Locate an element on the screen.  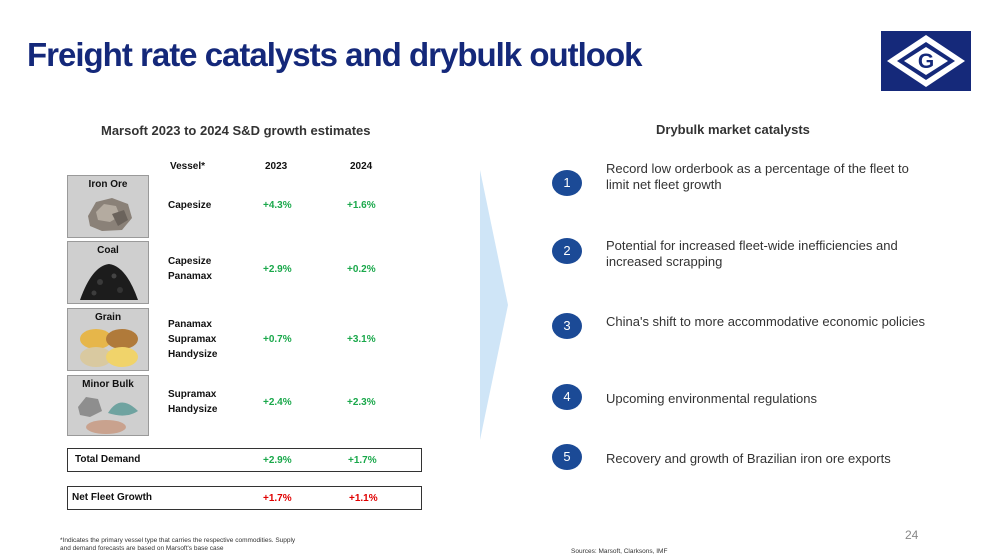
chevron-arrow-icon is located at coordinates (494, 305).